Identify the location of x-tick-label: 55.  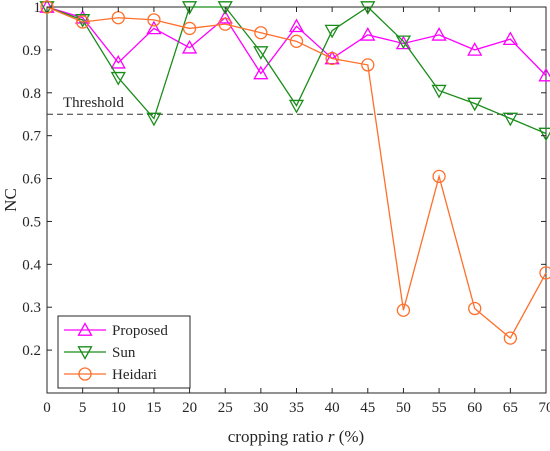
(439, 408).